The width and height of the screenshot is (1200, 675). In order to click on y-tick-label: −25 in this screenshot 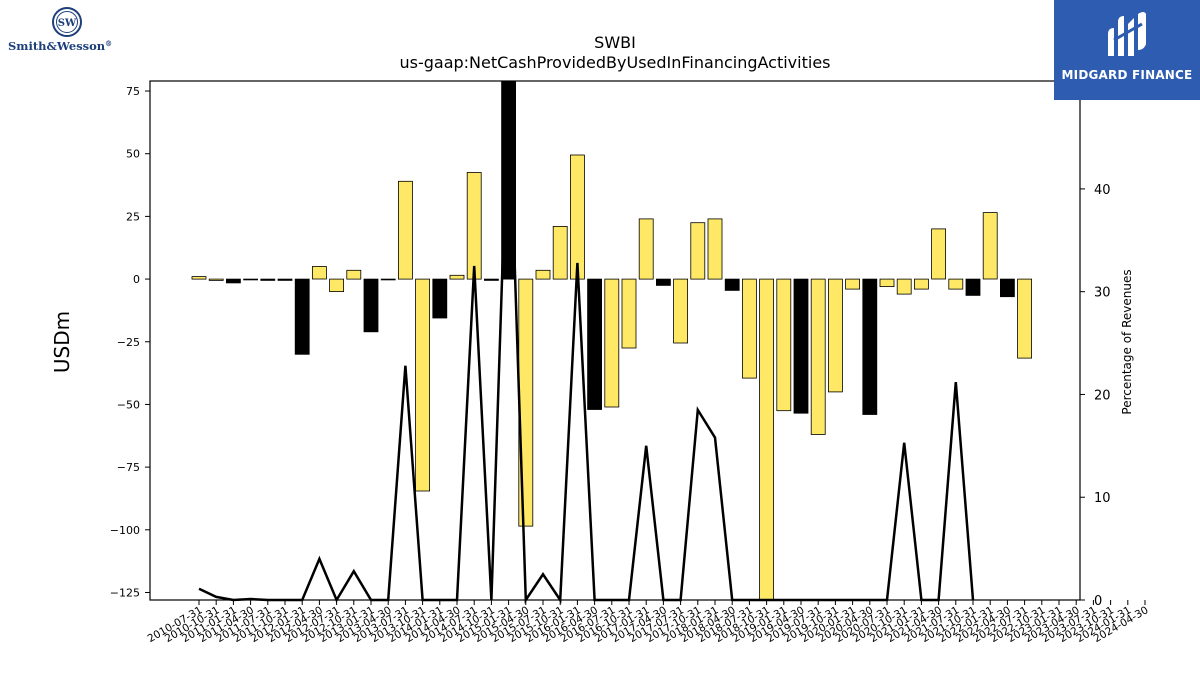, I will do `click(128, 342)`.